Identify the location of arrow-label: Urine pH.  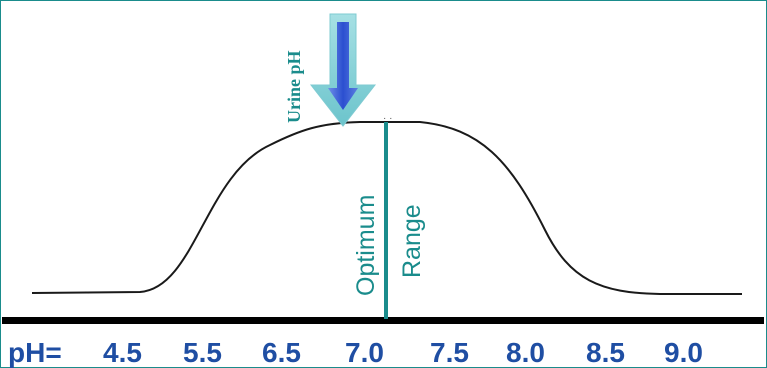
(294, 86).